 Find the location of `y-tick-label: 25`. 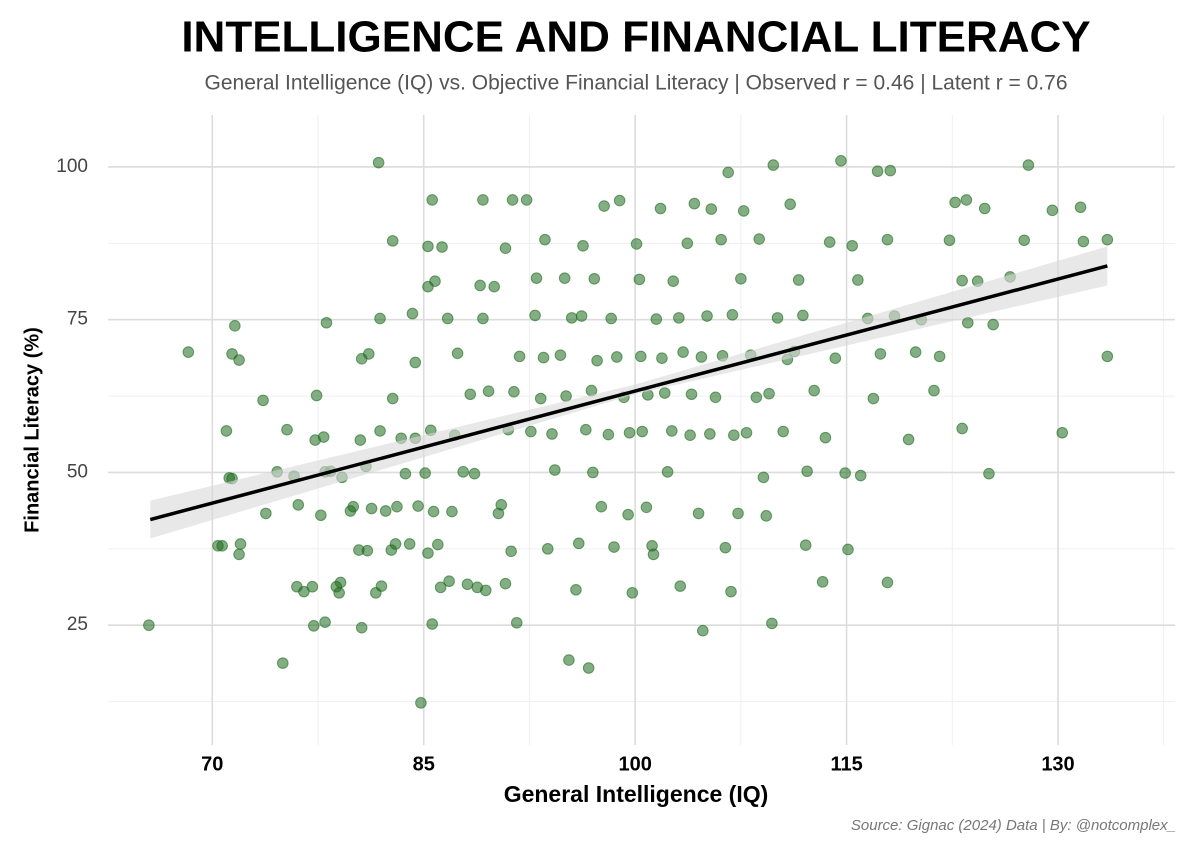

y-tick-label: 25 is located at coordinates (77, 624).